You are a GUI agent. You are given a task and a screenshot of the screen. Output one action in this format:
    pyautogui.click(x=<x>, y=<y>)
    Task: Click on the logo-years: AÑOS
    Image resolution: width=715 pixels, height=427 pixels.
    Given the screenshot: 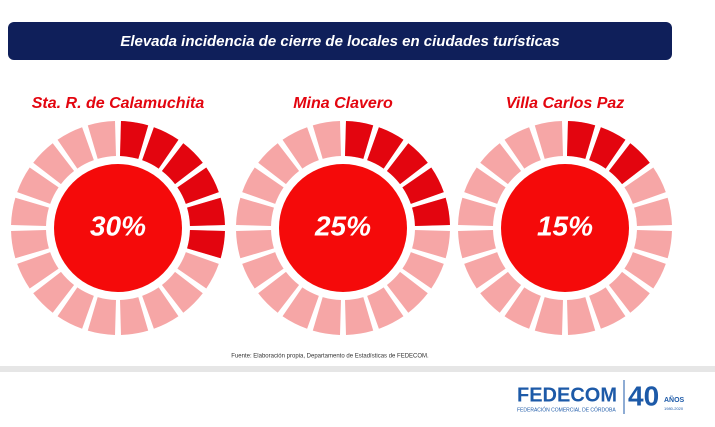 What is the action you would take?
    pyautogui.click(x=674, y=399)
    